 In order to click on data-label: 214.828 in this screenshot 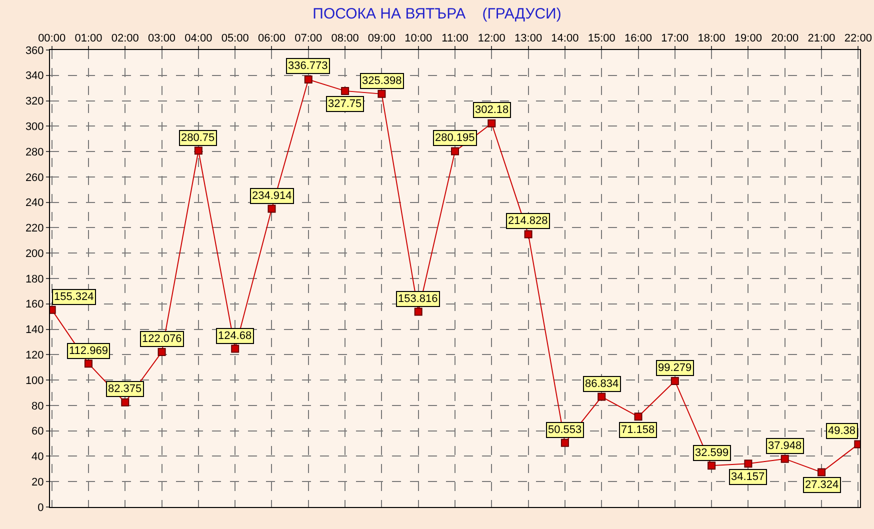, I will do `click(528, 221)`.